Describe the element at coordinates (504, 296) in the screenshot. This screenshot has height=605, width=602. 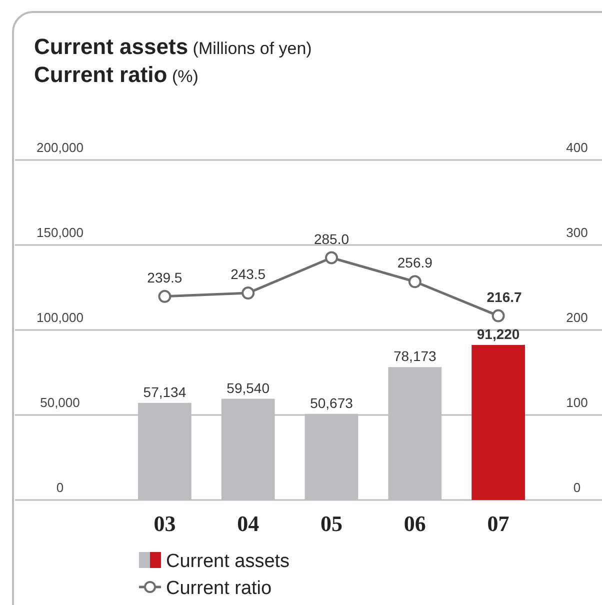
I see `data-label: 216.7` at that location.